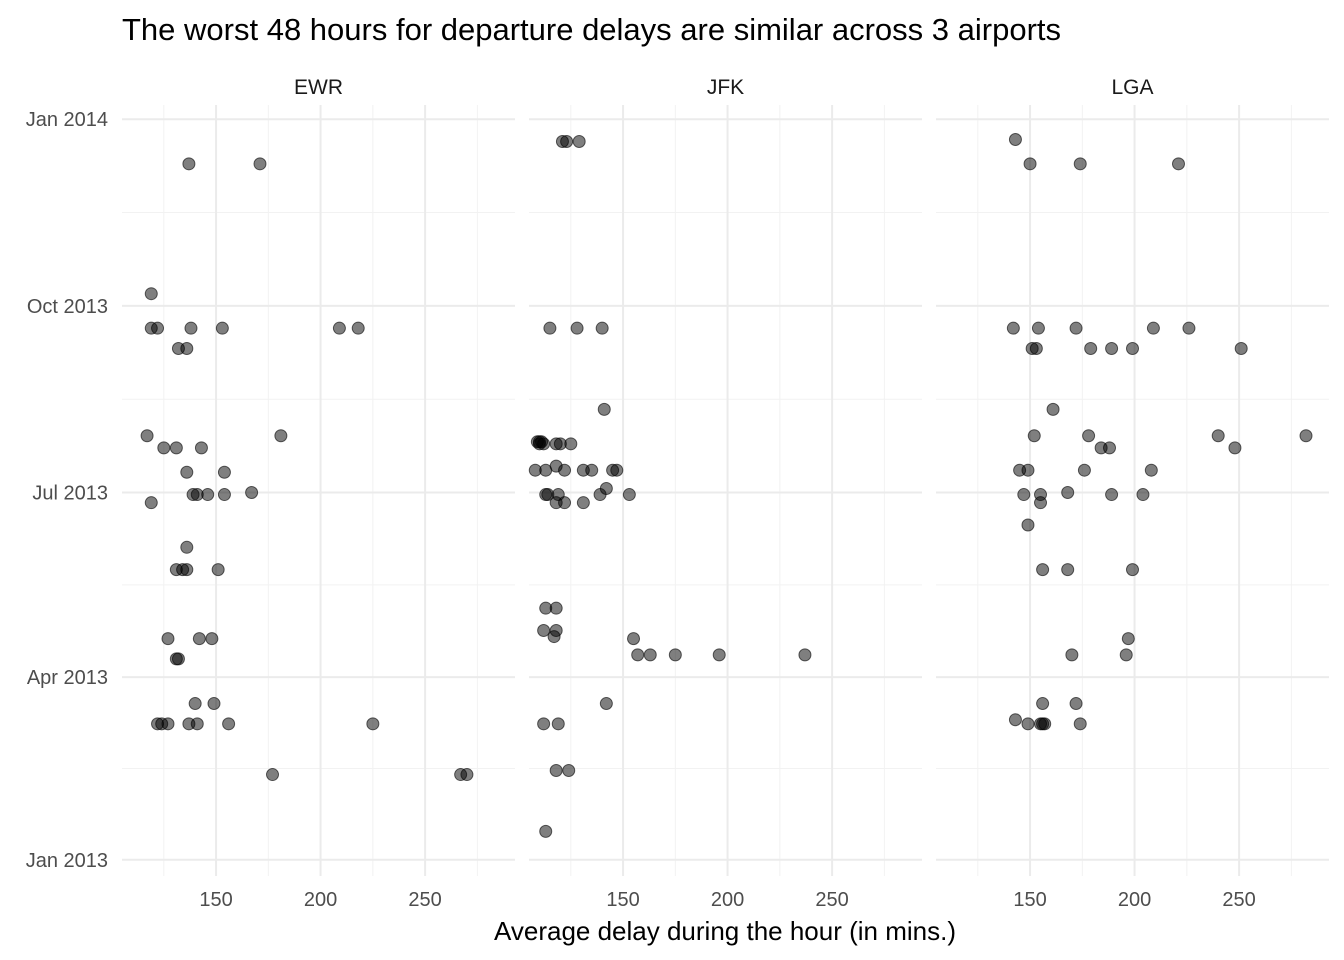 This screenshot has width=1344, height=960. Describe the element at coordinates (1238, 900) in the screenshot. I see `x-tick-label-lga-250: 250` at that location.